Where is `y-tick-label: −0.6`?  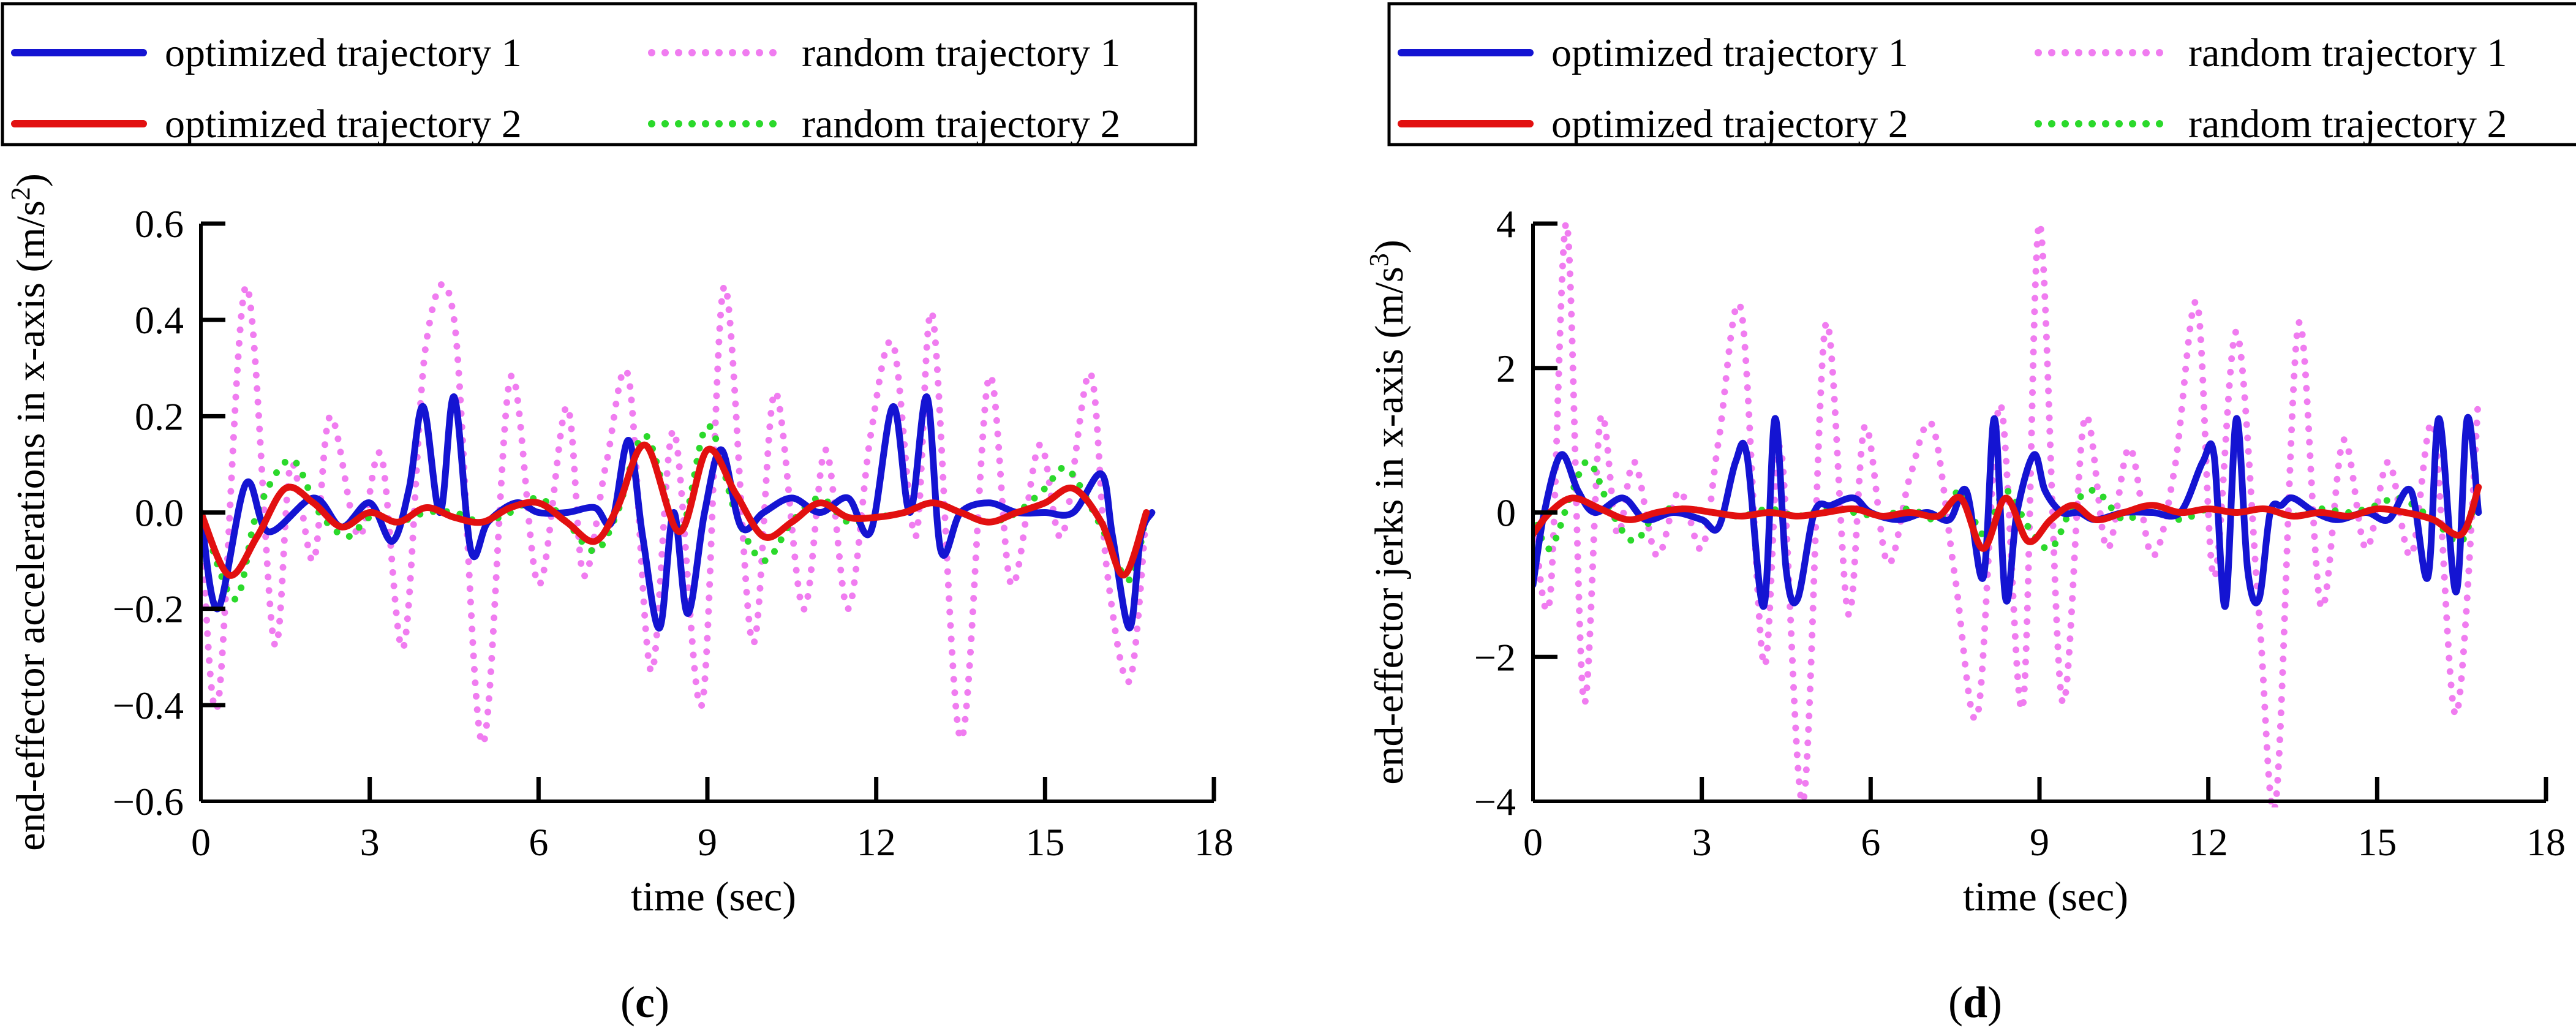
y-tick-label: −0.6 is located at coordinates (148, 801).